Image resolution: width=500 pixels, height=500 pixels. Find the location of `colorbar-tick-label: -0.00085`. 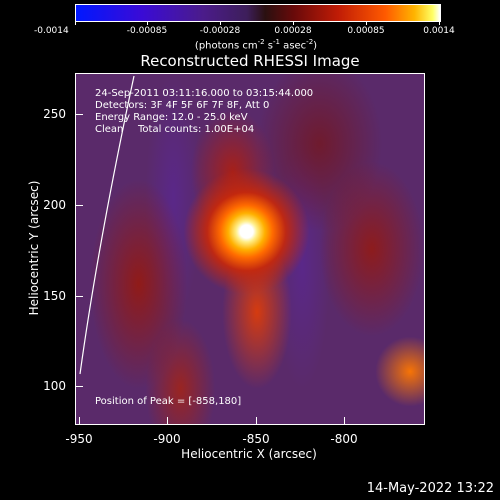

colorbar-tick-label: -0.00085 is located at coordinates (147, 31).